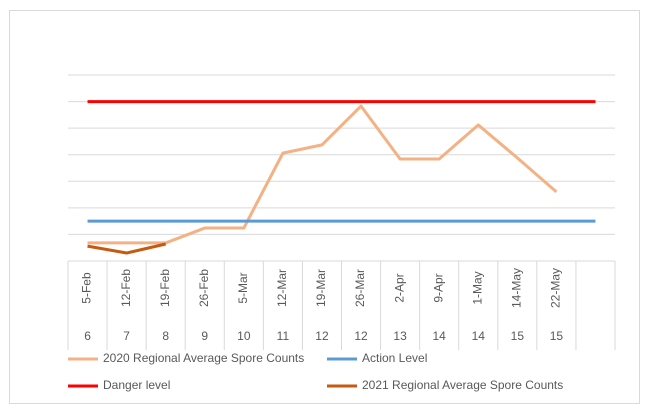 This screenshot has width=650, height=419. What do you see at coordinates (136, 385) in the screenshot?
I see `legend-label: Danger level` at bounding box center [136, 385].